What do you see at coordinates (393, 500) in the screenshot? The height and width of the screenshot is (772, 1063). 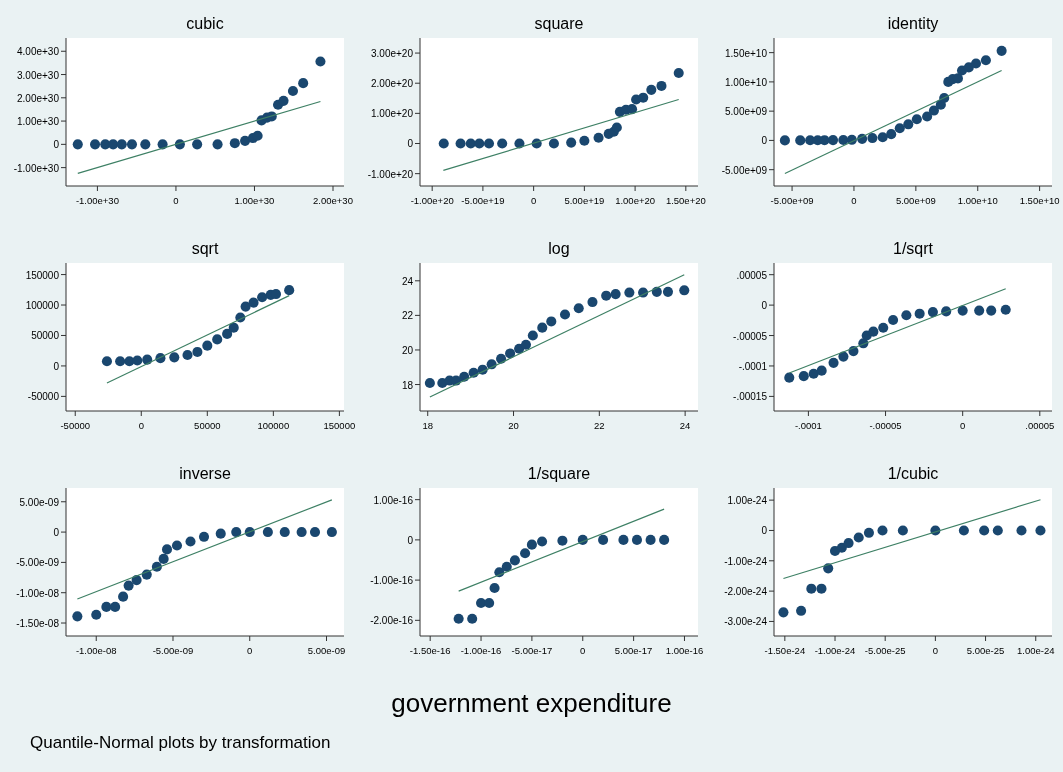 I see `y-tick-label: 1.00e-16` at bounding box center [393, 500].